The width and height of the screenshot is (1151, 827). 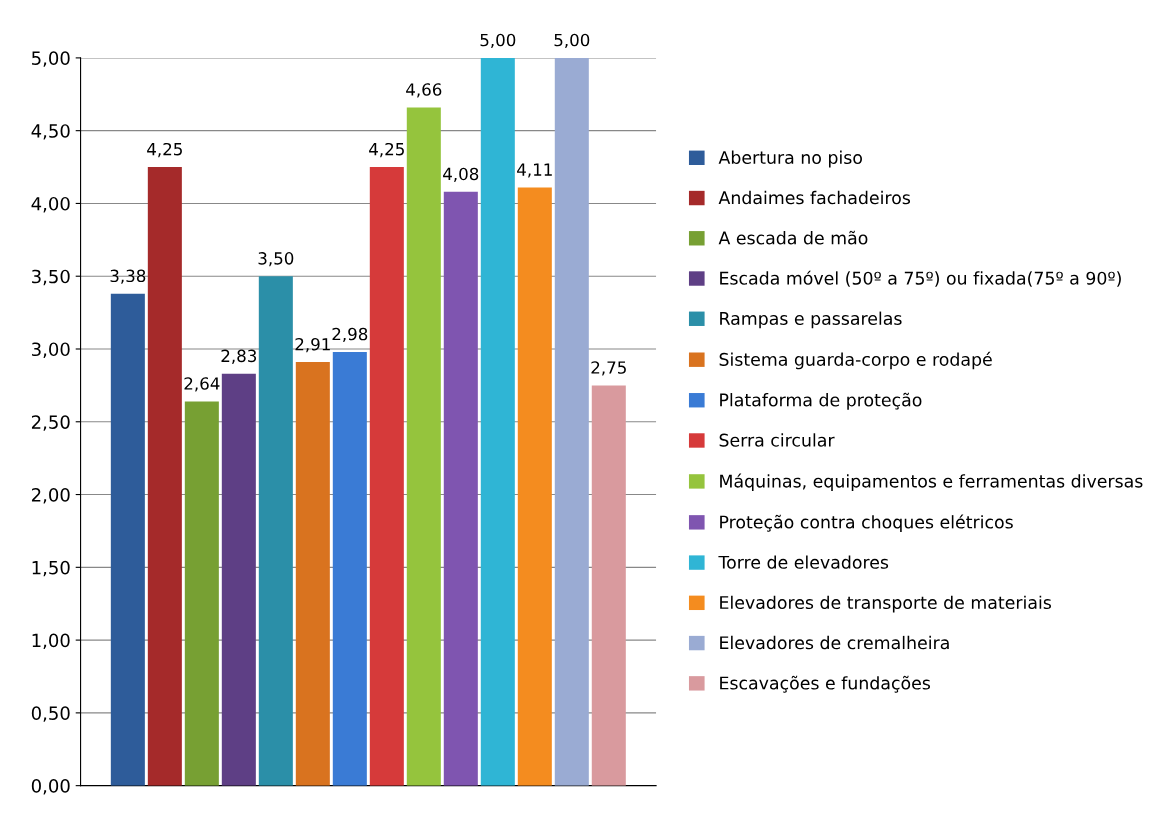 What do you see at coordinates (821, 401) in the screenshot?
I see `legend-label: Plataforma de proteção` at bounding box center [821, 401].